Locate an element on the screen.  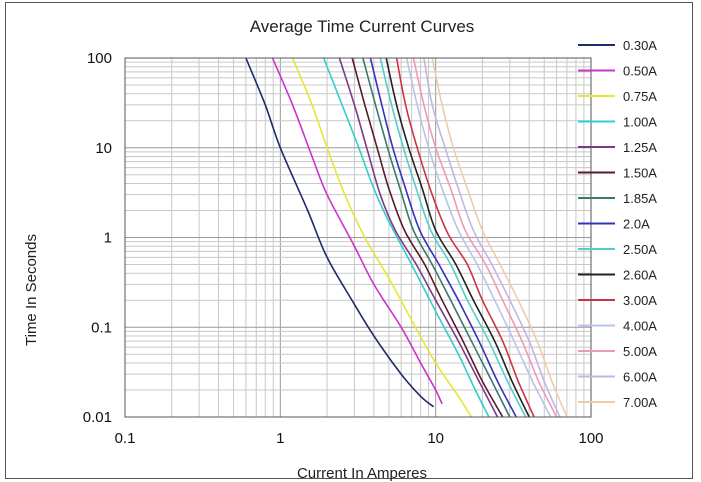
legend-label: 5.00A is located at coordinates (640, 351).